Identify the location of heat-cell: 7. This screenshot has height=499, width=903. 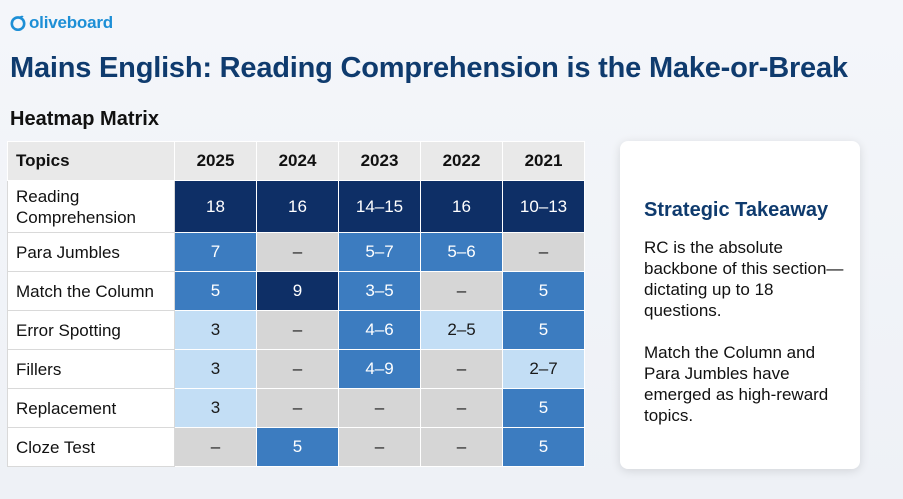
(215, 252).